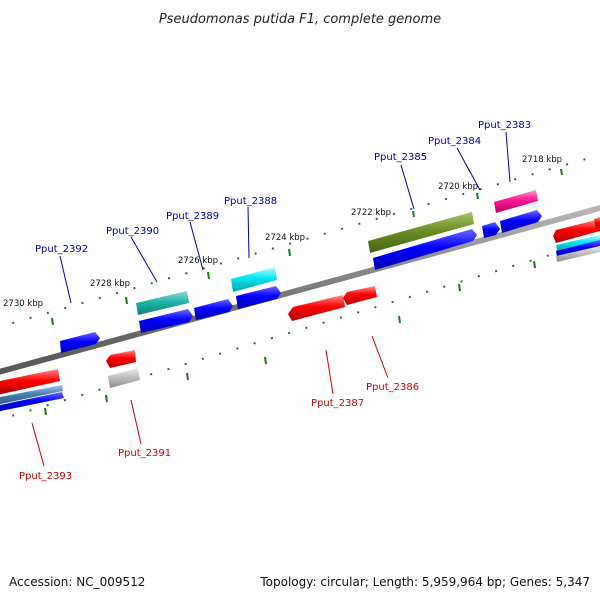 The height and width of the screenshot is (600, 600). What do you see at coordinates (516, 201) in the screenshot?
I see `feature-pput-2383-magenta` at bounding box center [516, 201].